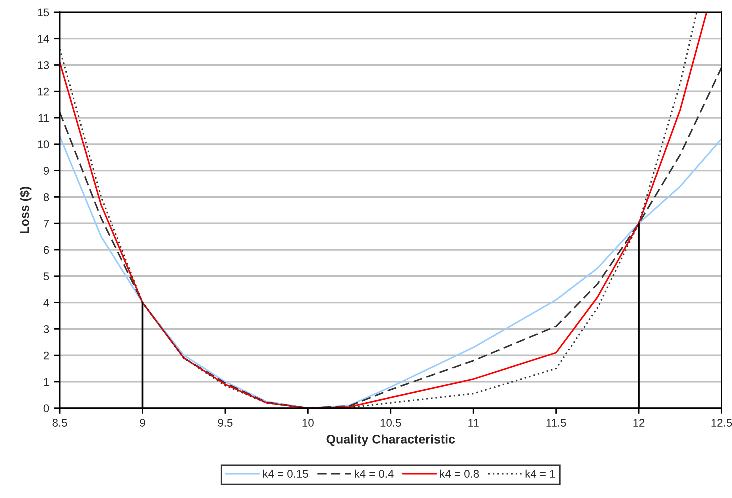 The height and width of the screenshot is (498, 732). I want to click on y-tick-label: 3, so click(47, 329).